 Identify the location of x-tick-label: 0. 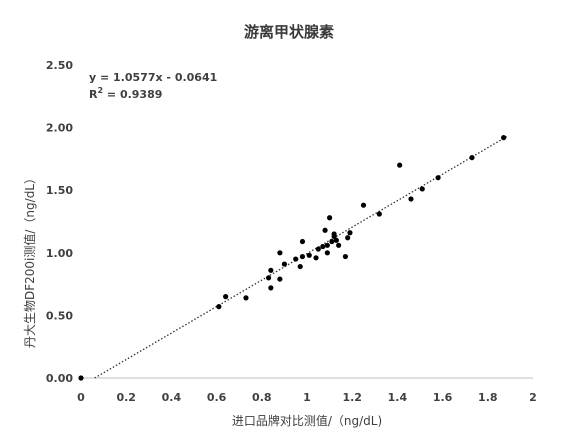
(81, 397).